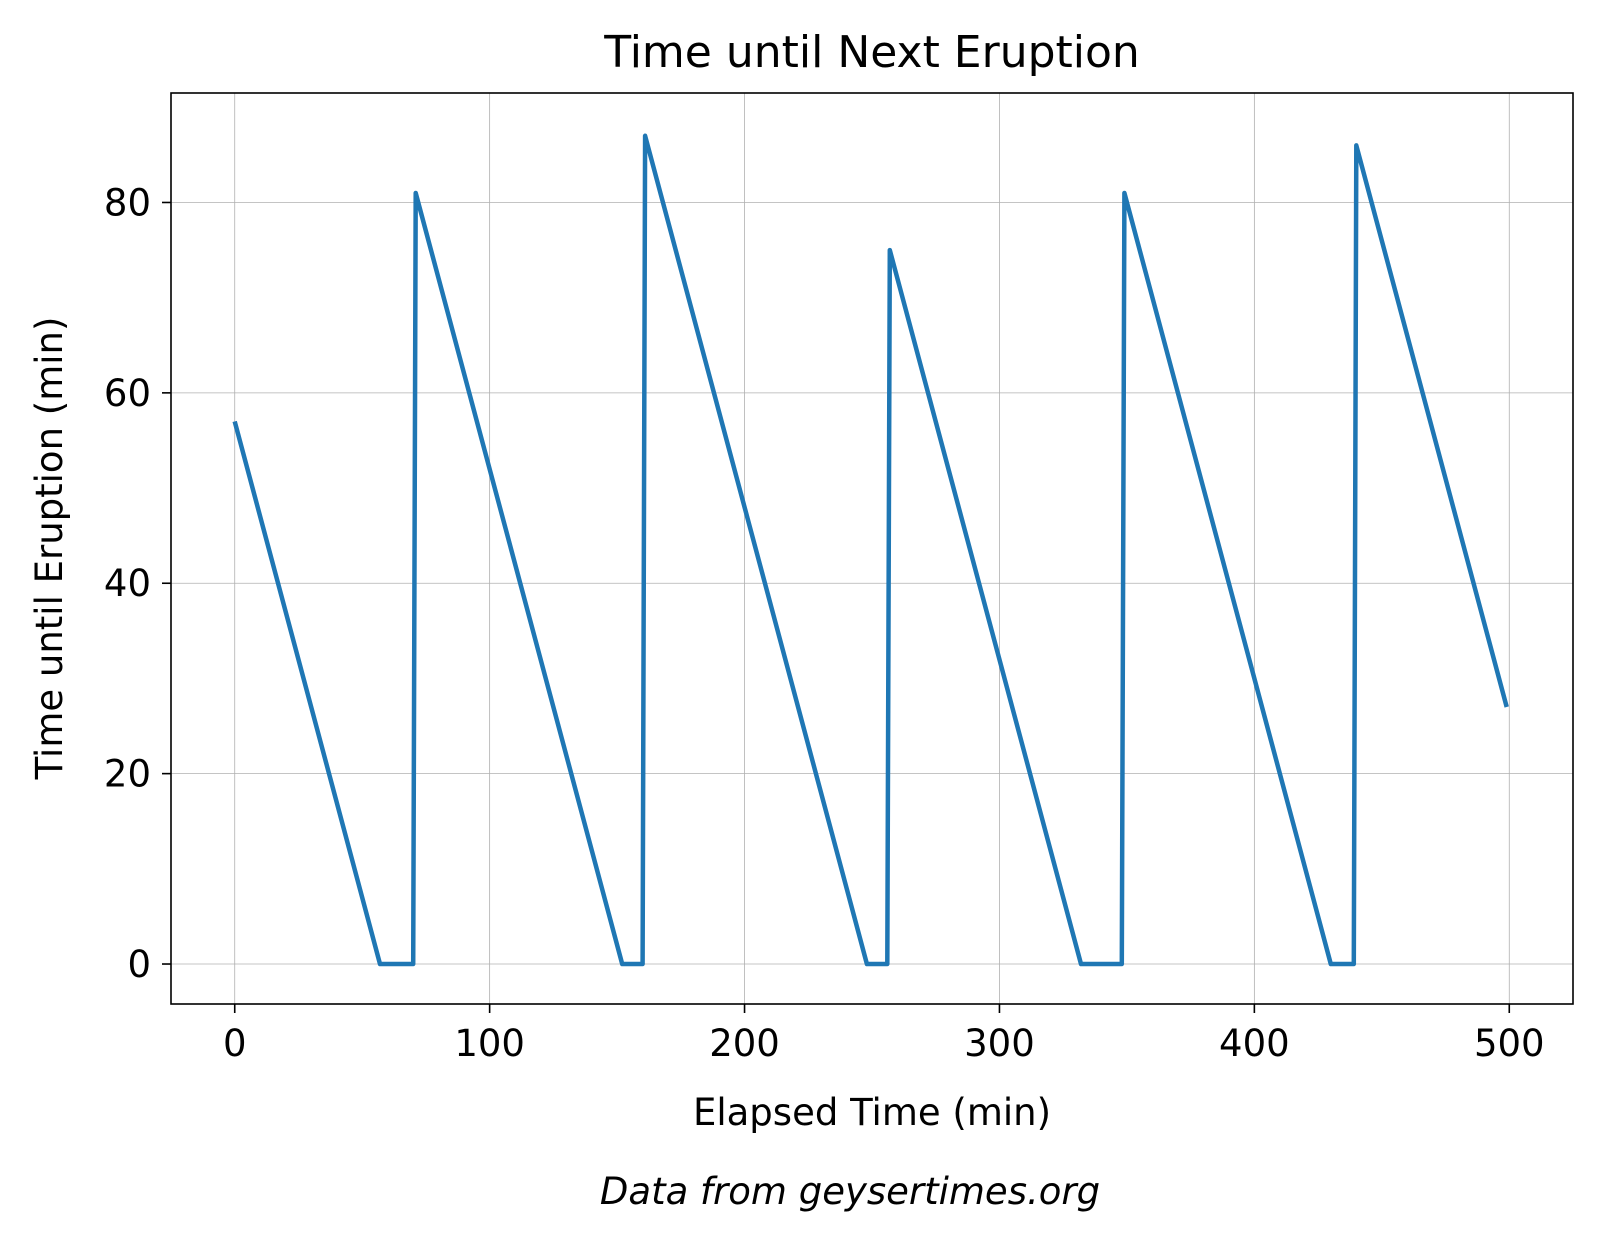 The width and height of the screenshot is (1599, 1243). What do you see at coordinates (127, 202) in the screenshot?
I see `y-tick-label: 80` at bounding box center [127, 202].